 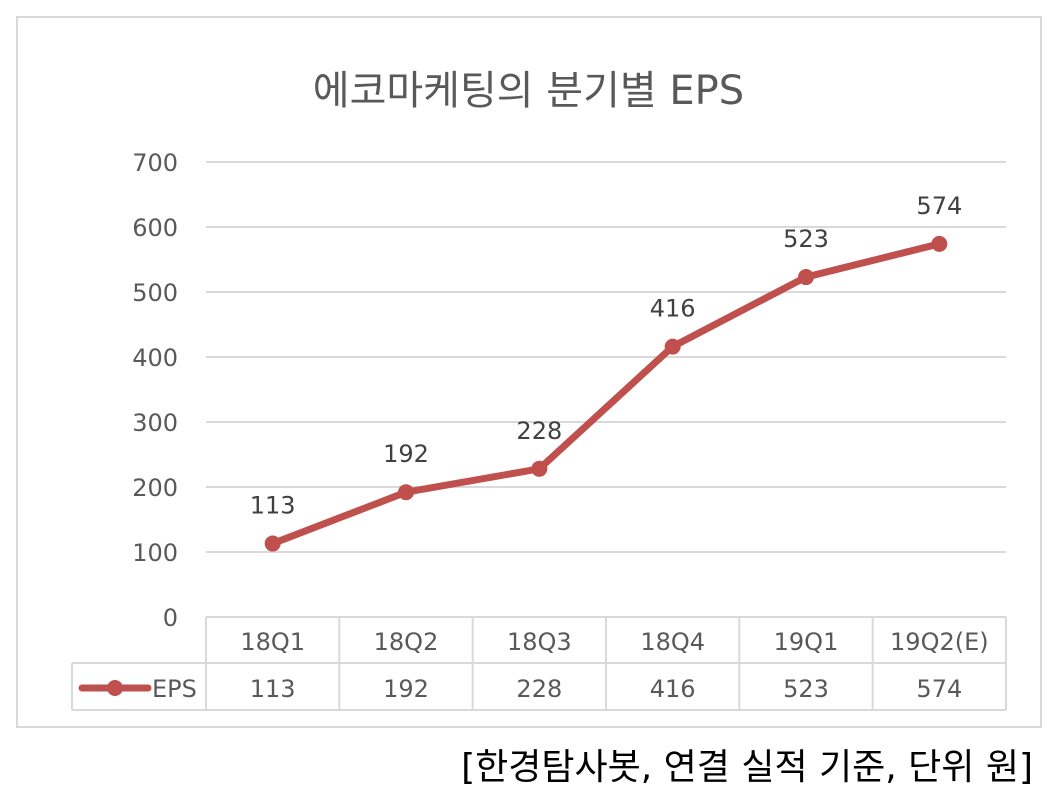 What do you see at coordinates (673, 689) in the screenshot?
I see `table-value: 416` at bounding box center [673, 689].